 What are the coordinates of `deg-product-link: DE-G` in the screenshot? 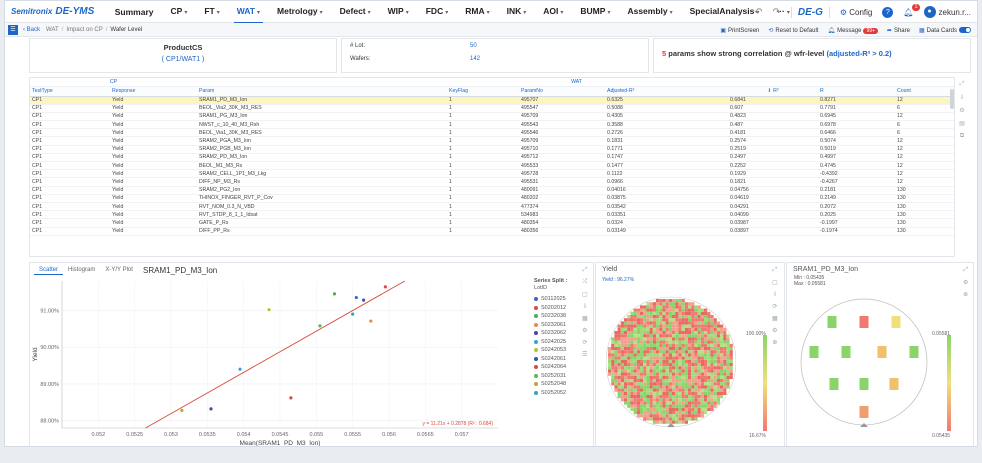 It's located at (810, 12).